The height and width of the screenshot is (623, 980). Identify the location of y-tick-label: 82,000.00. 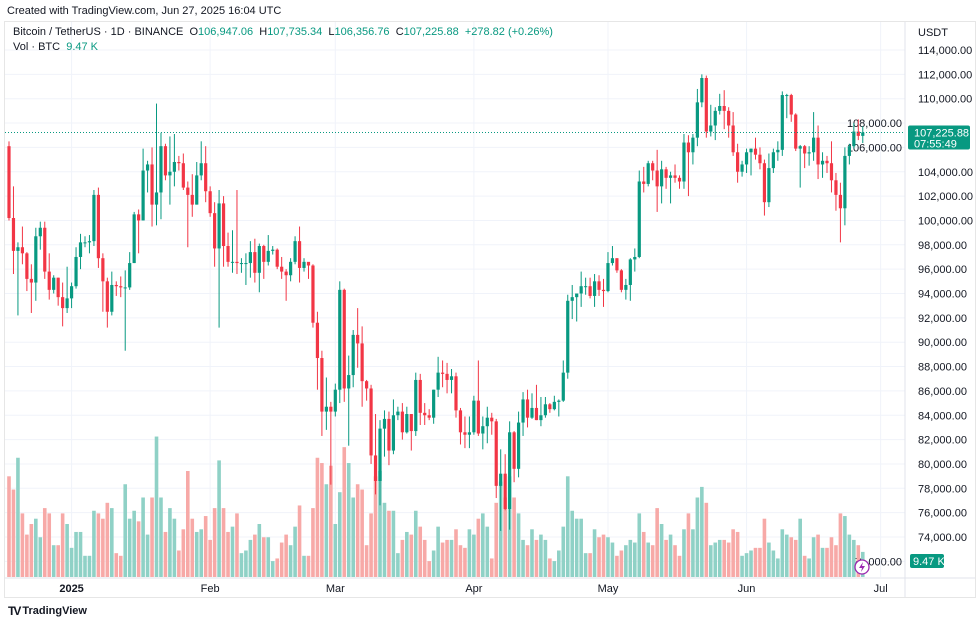
(942, 441).